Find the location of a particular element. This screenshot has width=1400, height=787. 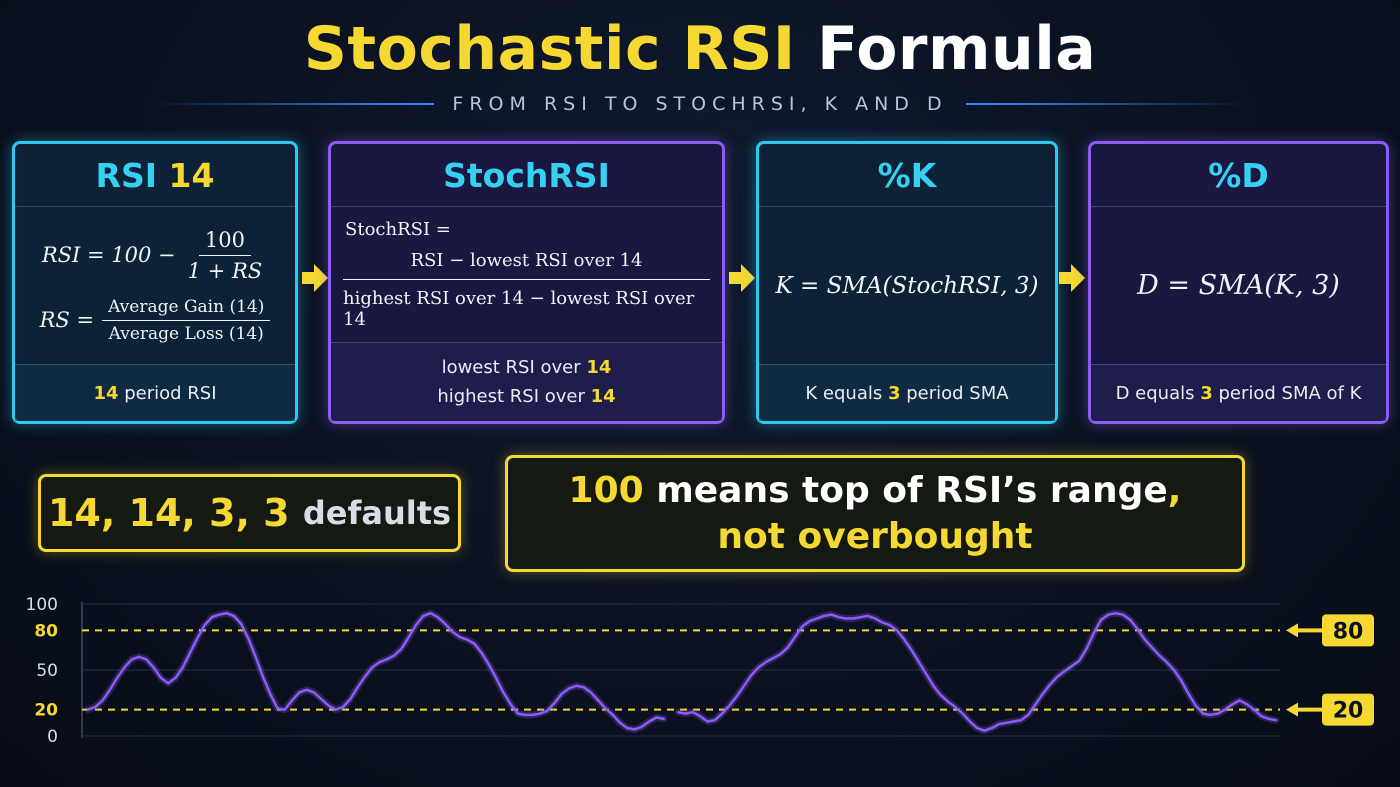

defaults-word: defaults is located at coordinates (377, 513).